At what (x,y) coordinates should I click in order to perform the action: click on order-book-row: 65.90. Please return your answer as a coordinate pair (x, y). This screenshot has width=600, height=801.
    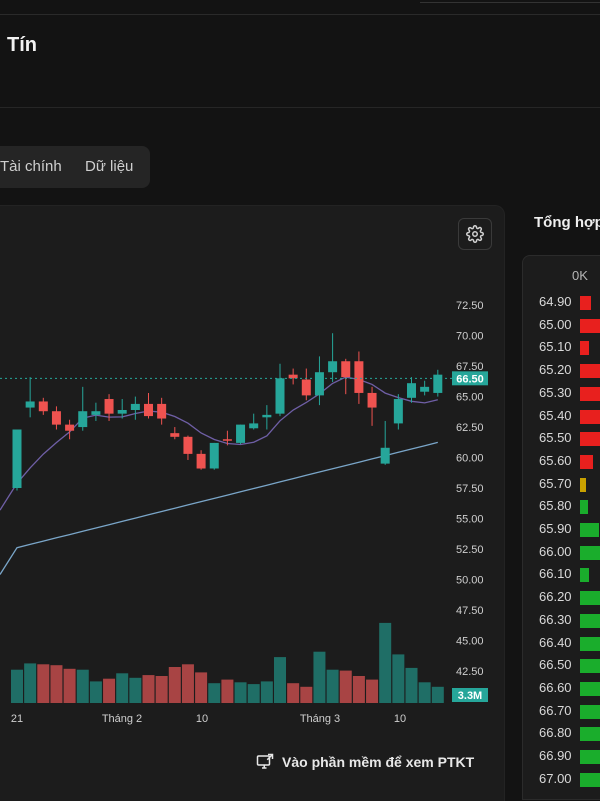
    Looking at the image, I should click on (561, 529).